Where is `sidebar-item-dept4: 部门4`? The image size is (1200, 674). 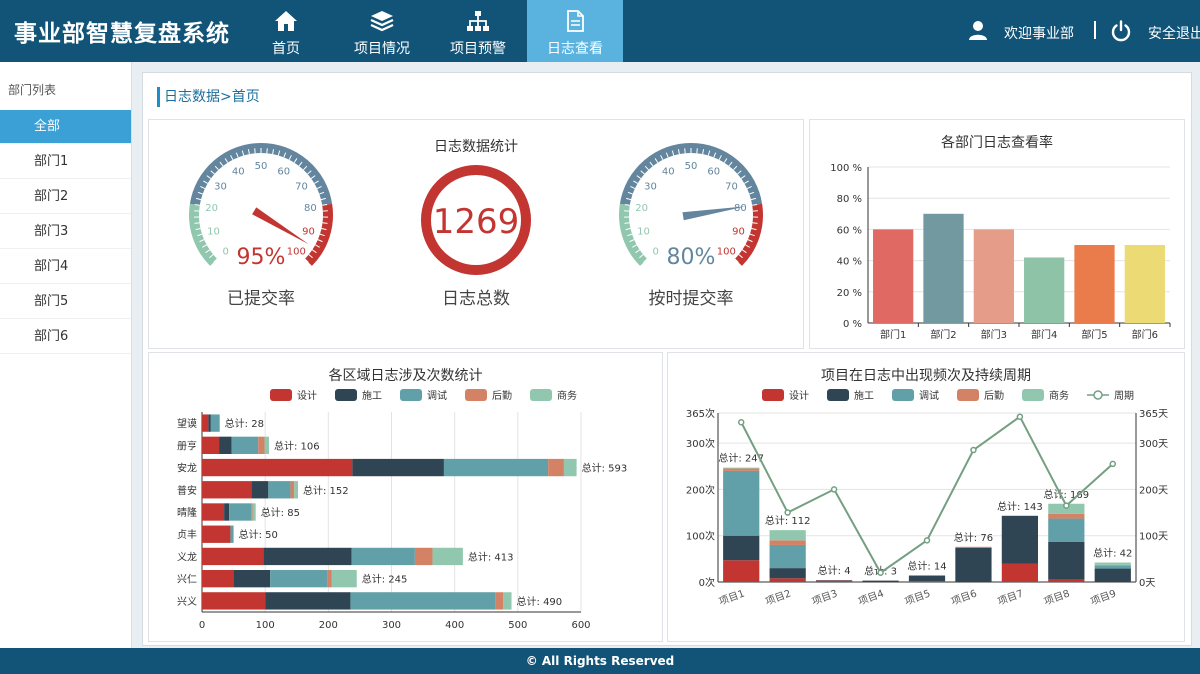
sidebar-item-dept4: 部门4 is located at coordinates (65, 267).